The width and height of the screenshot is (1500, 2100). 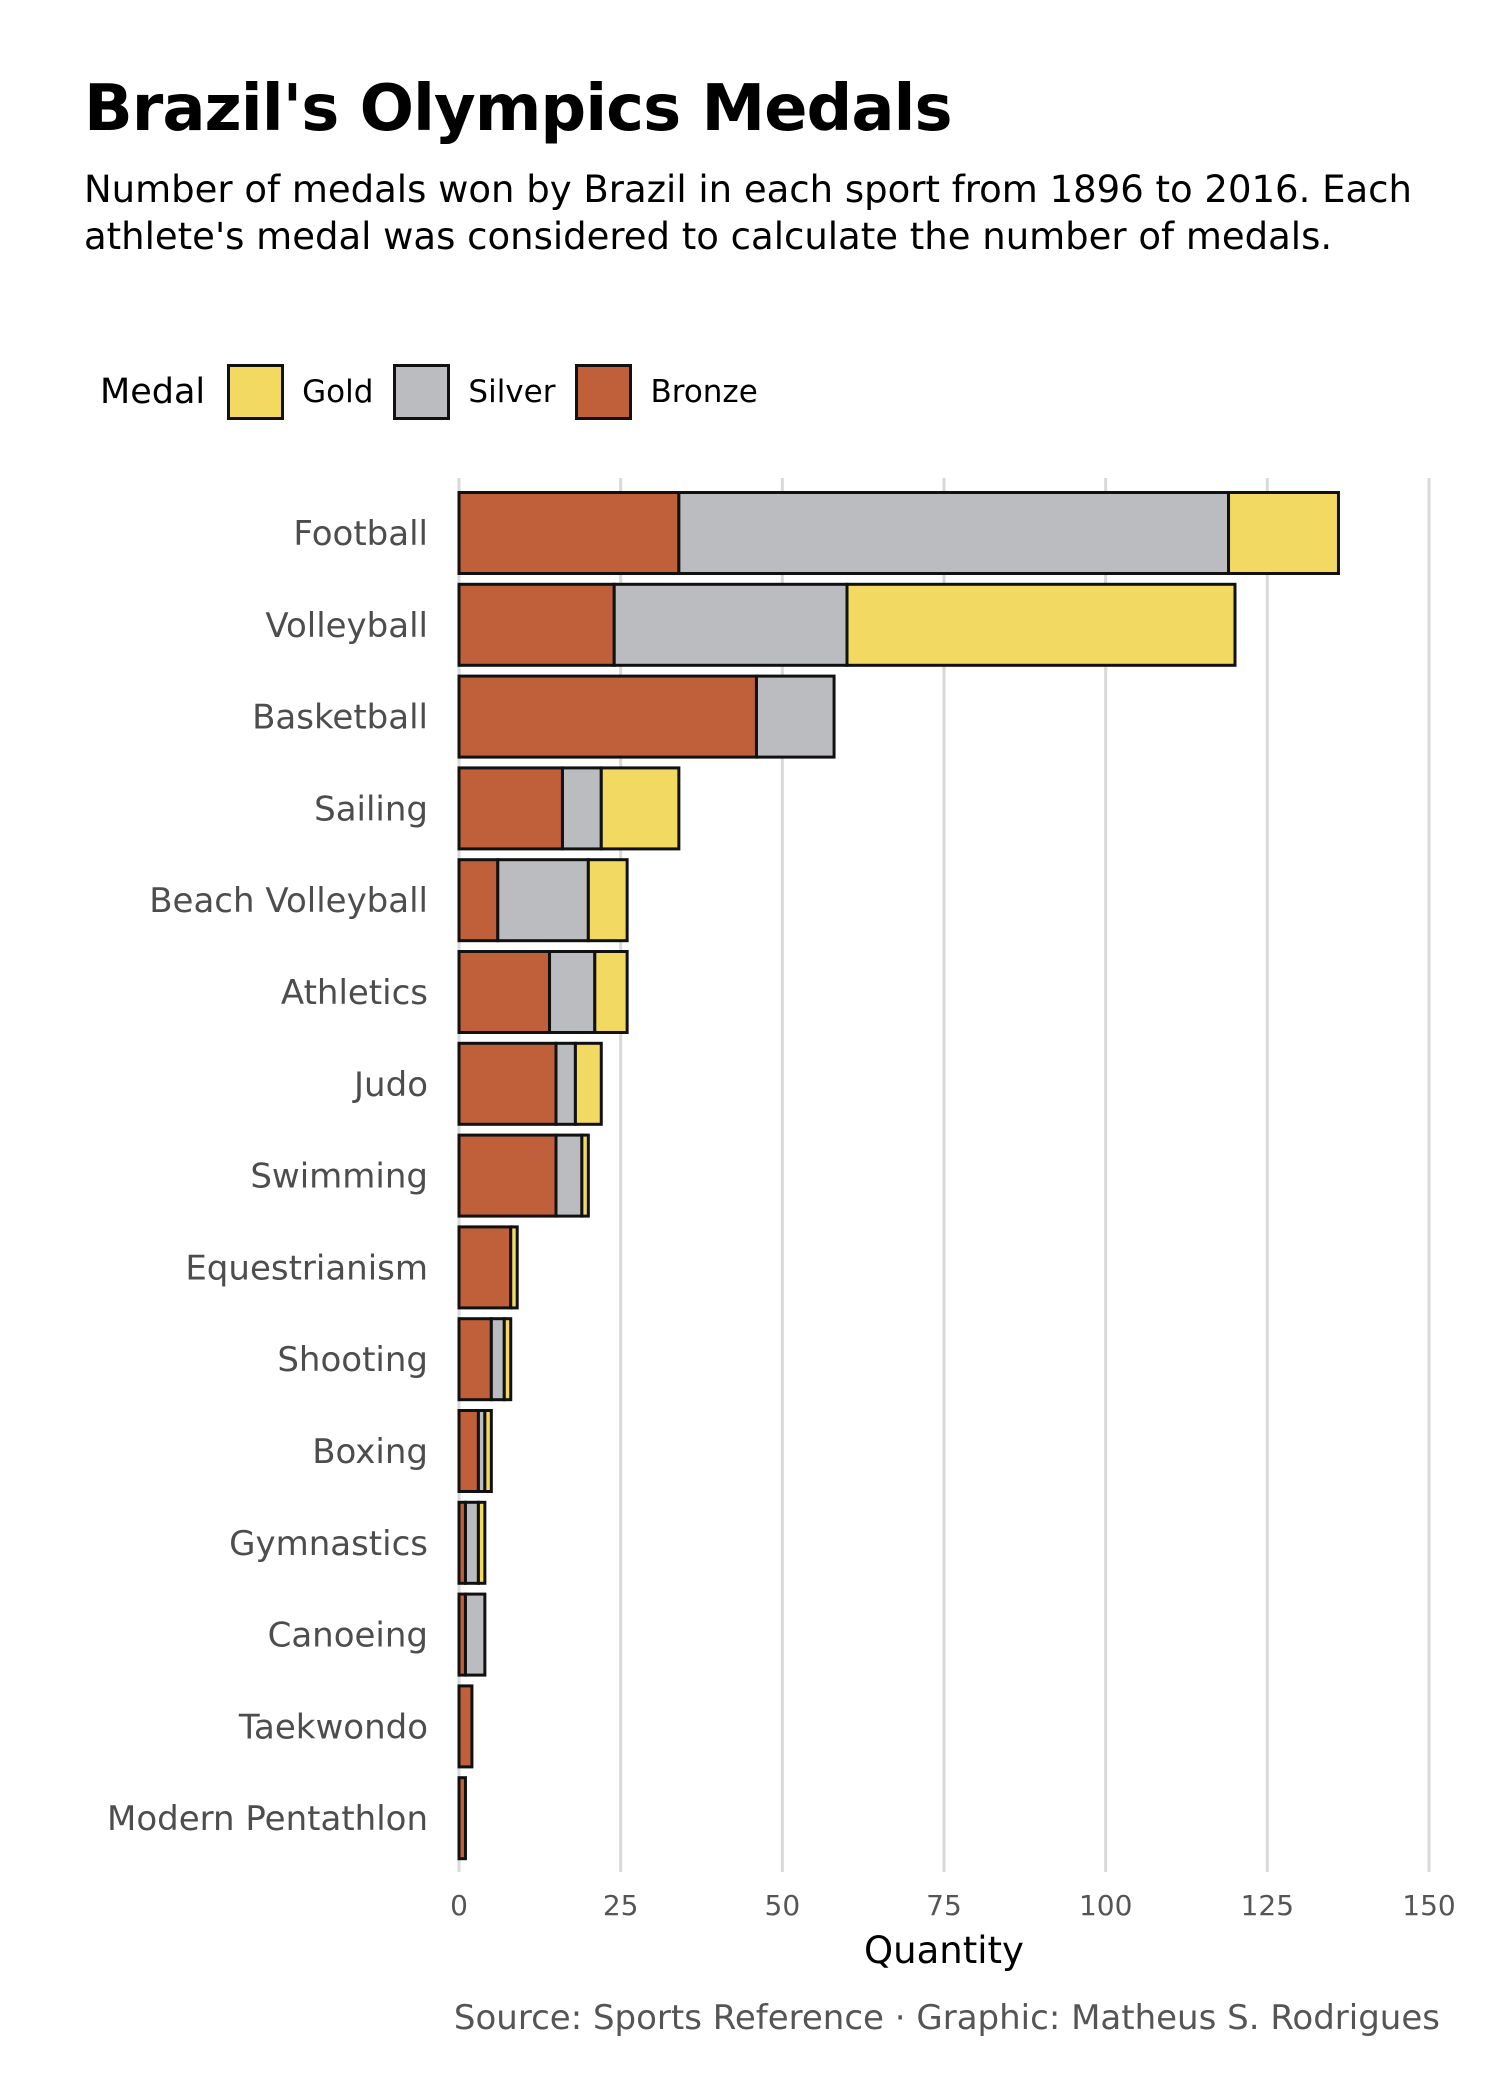 What do you see at coordinates (607, 716) in the screenshot?
I see `bar-basketball-bronze` at bounding box center [607, 716].